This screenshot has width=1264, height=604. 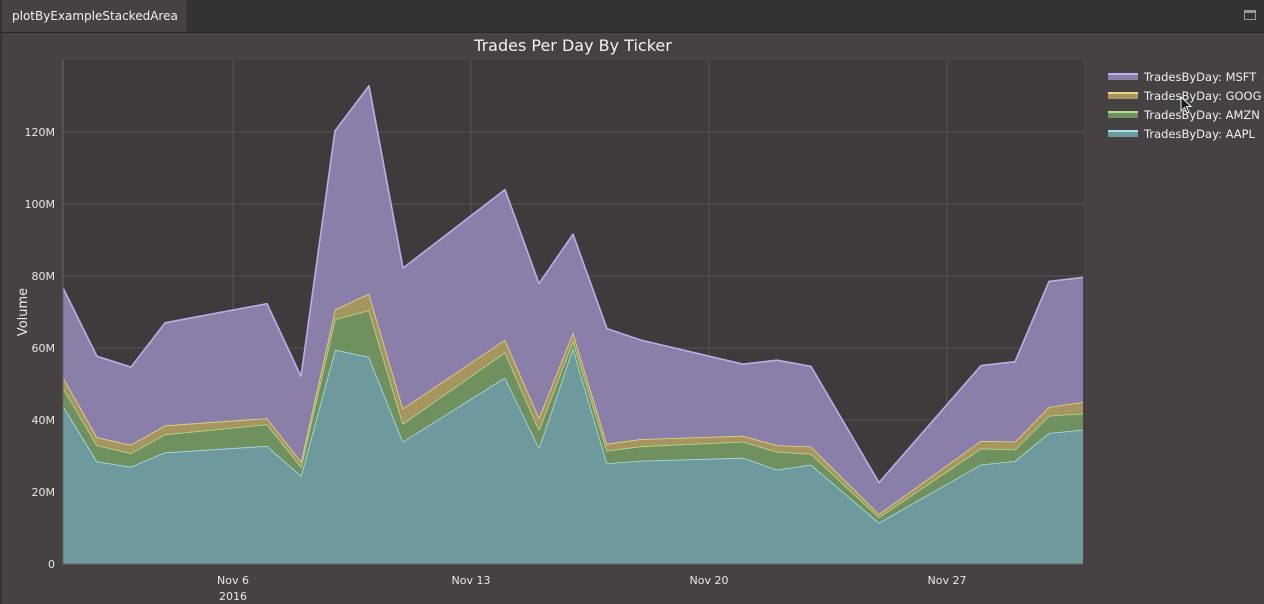 I want to click on y-tick-label: 60M, so click(x=44, y=348).